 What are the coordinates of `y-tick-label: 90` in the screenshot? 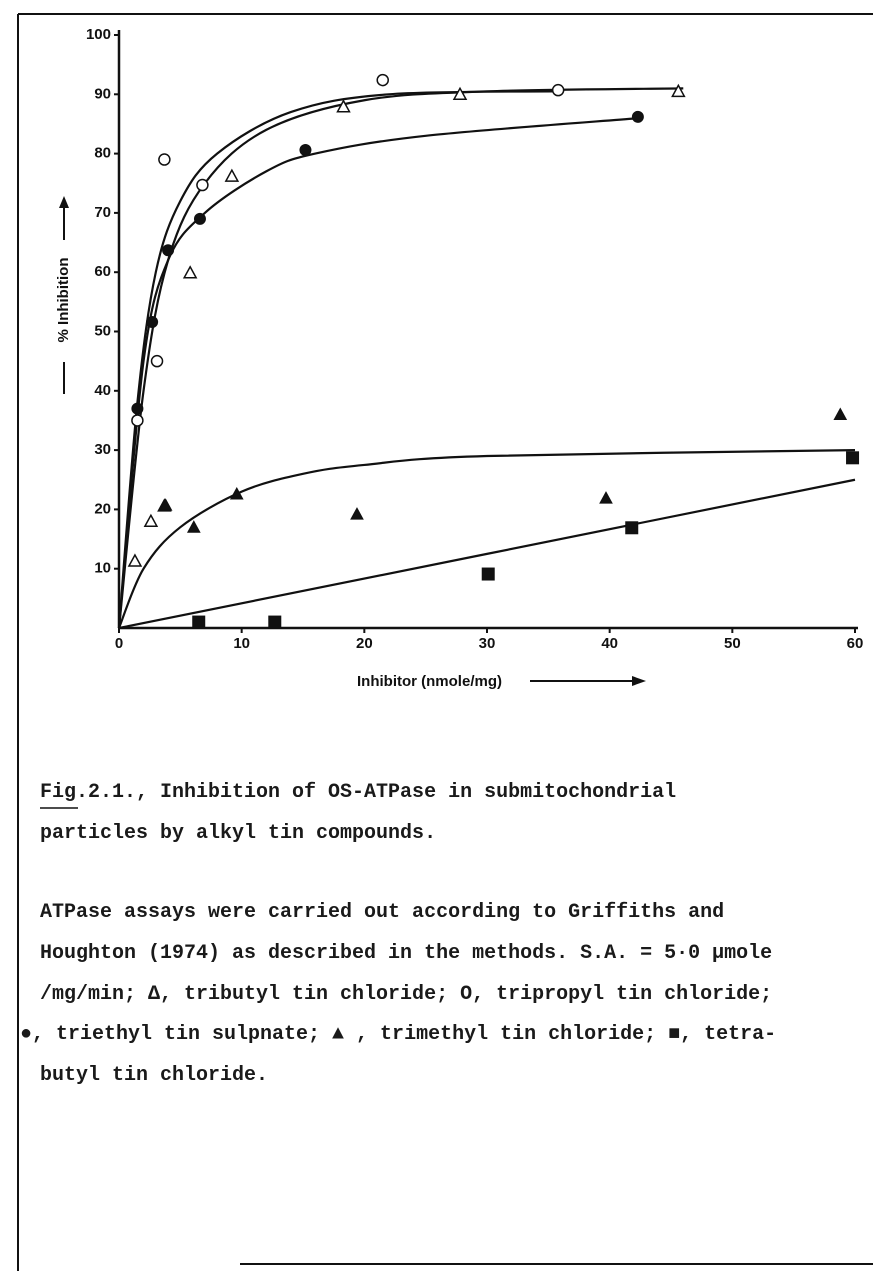 It's located at (102, 93).